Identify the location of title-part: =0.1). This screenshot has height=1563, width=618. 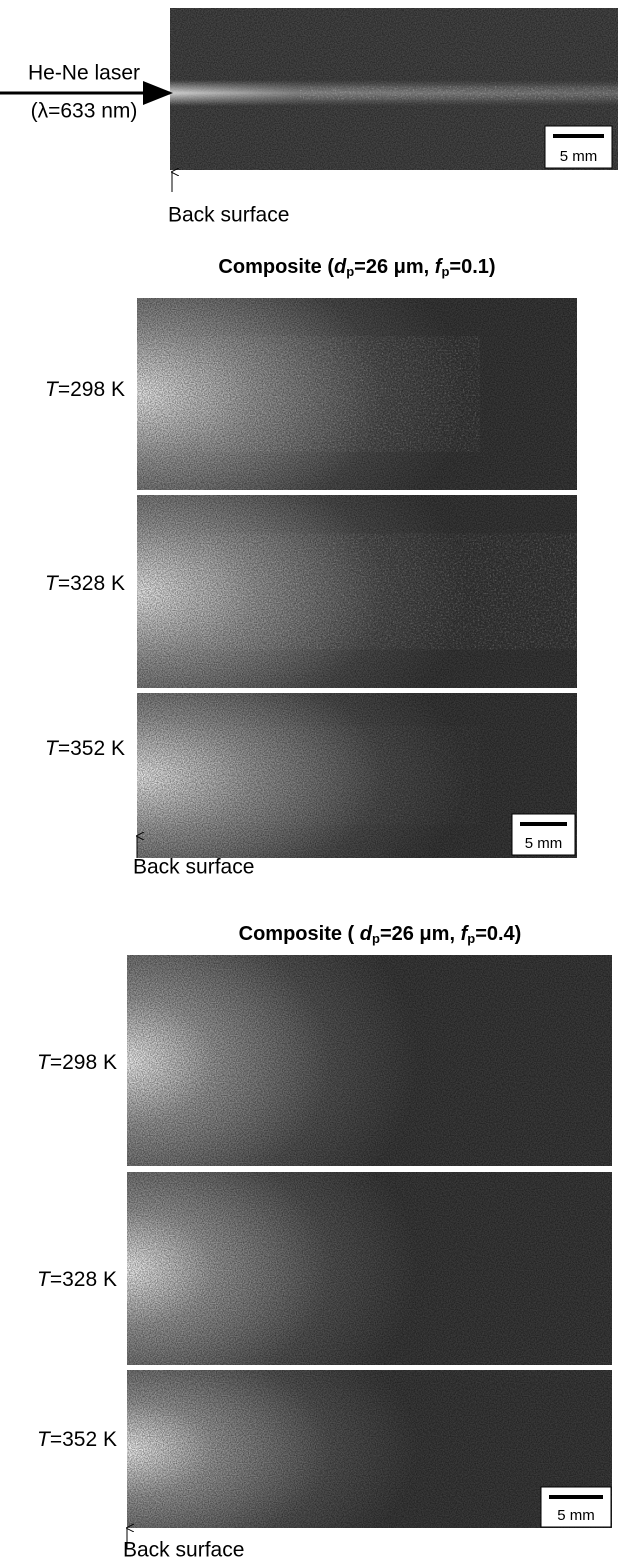
(472, 267).